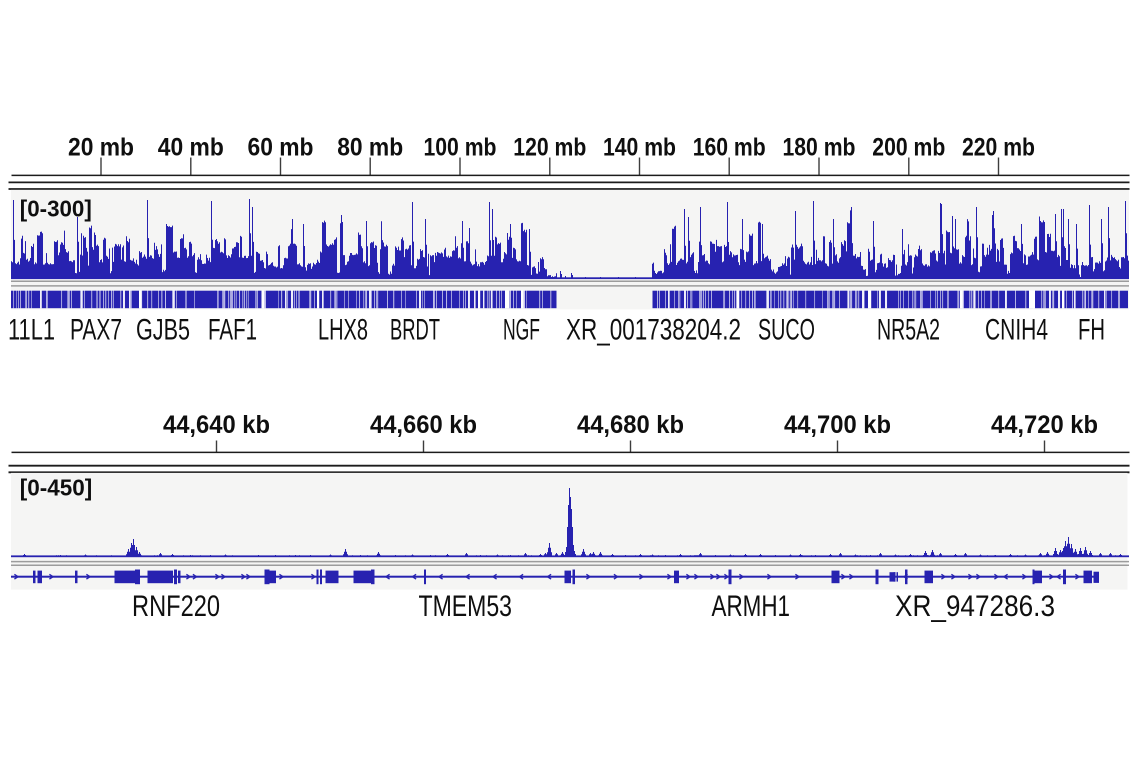  I want to click on svg-text: 44,680 kb, so click(630, 425).